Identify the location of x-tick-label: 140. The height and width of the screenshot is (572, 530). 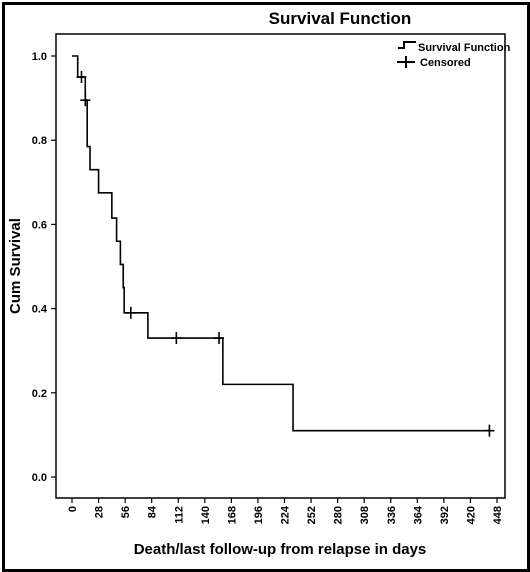
(206, 515).